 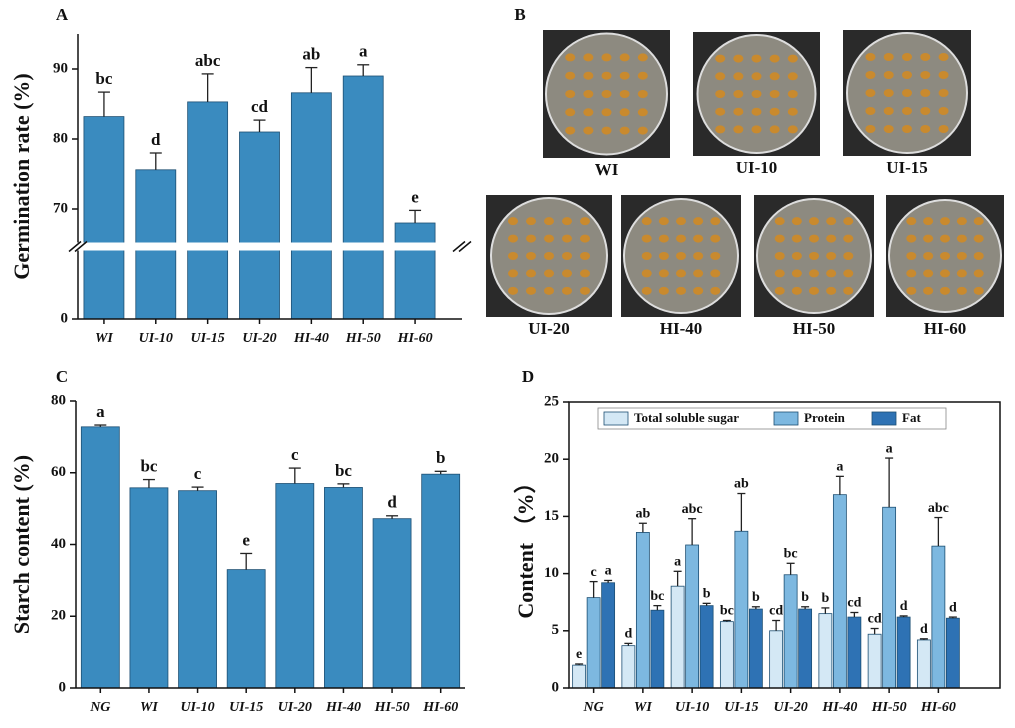 What do you see at coordinates (551, 459) in the screenshot?
I see `y-tick-label: 20` at bounding box center [551, 459].